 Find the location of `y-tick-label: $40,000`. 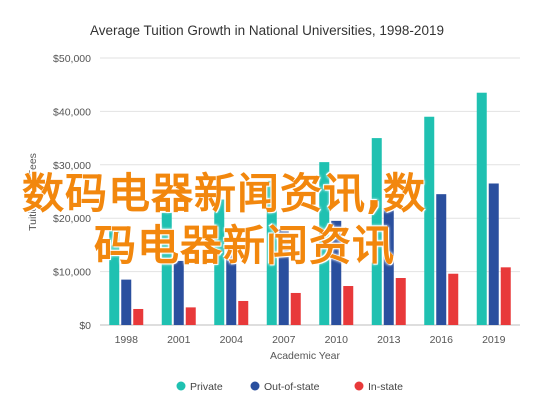

y-tick-label: $40,000 is located at coordinates (72, 112).